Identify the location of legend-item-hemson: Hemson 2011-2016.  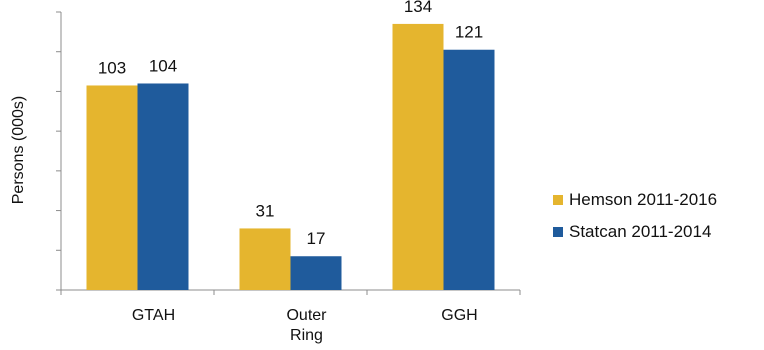
(635, 200).